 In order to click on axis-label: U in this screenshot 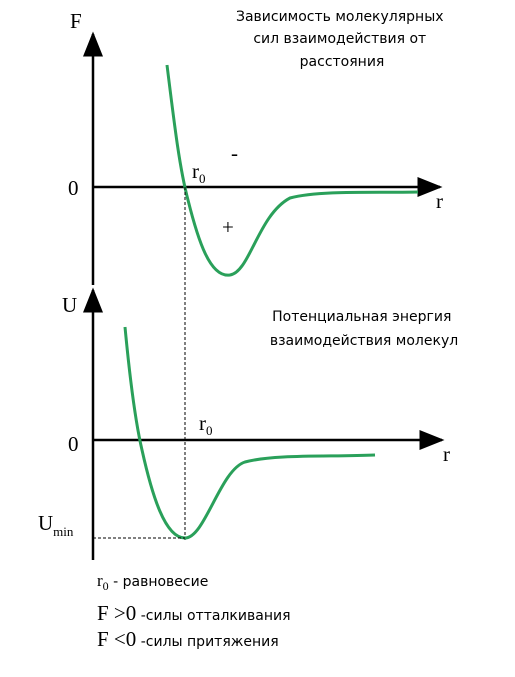, I will do `click(69, 305)`.